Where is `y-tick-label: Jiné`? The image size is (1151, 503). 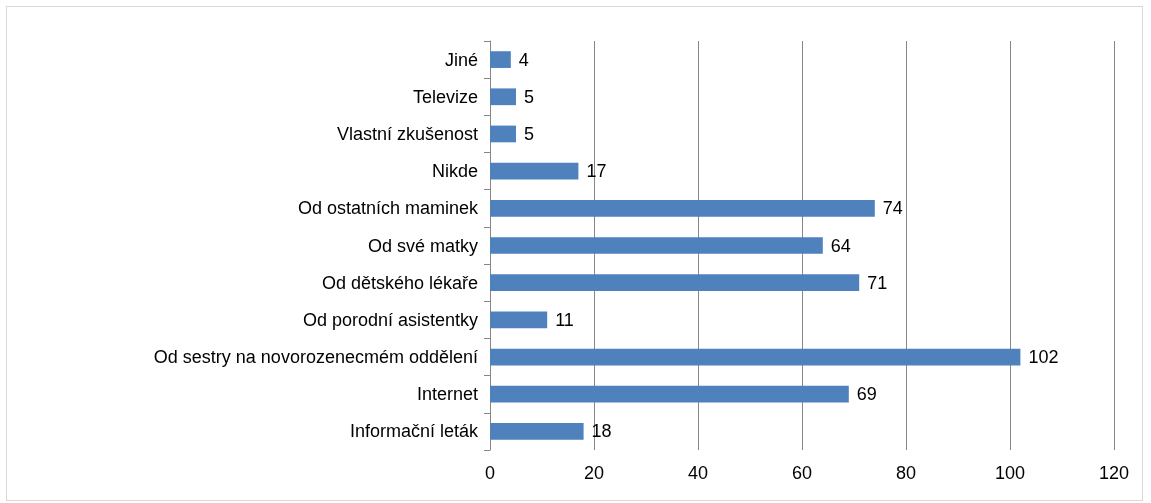
y-tick-label: Jiné is located at coordinates (461, 59).